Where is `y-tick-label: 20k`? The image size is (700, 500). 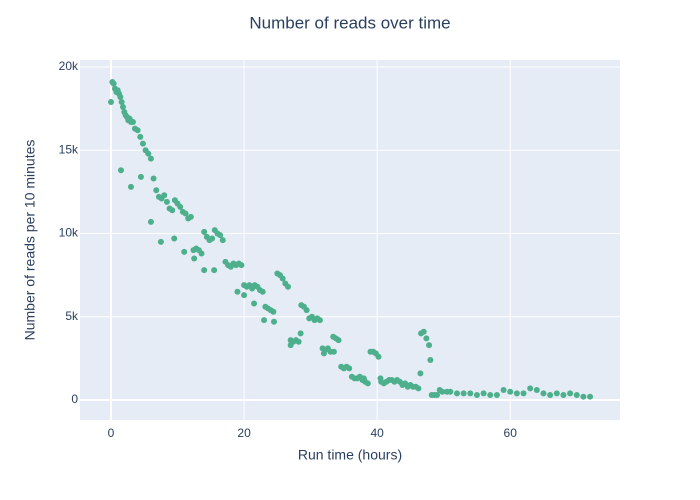 y-tick-label: 20k is located at coordinates (69, 66).